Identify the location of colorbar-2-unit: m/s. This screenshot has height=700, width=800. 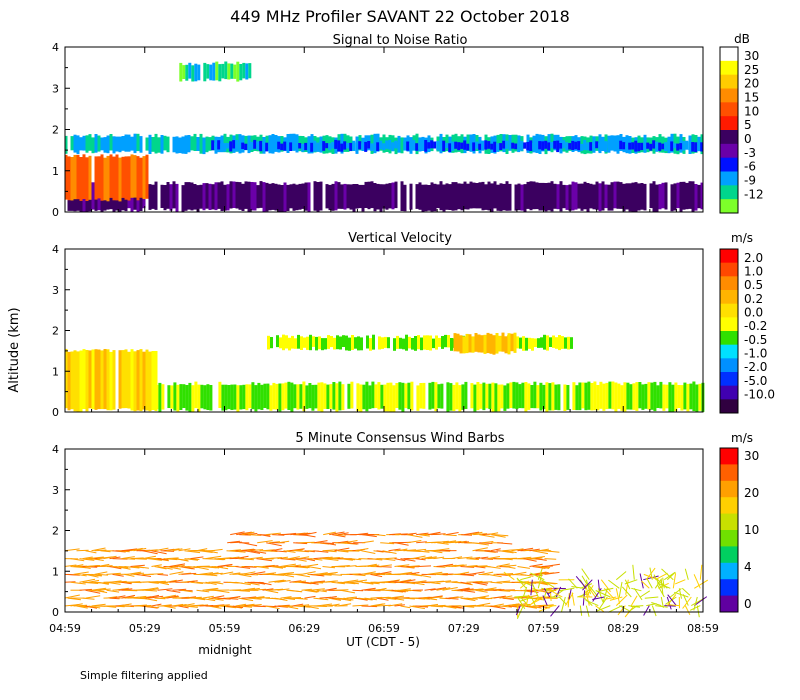
(742, 238).